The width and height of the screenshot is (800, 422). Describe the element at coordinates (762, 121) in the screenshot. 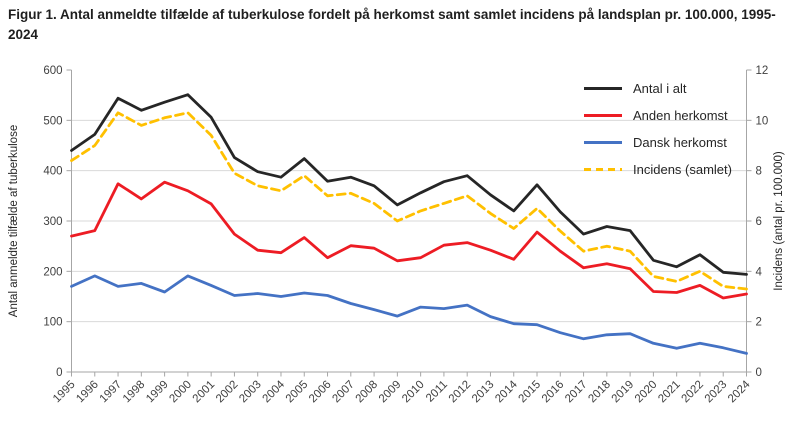

I see `y-tick-label-right: 10` at that location.